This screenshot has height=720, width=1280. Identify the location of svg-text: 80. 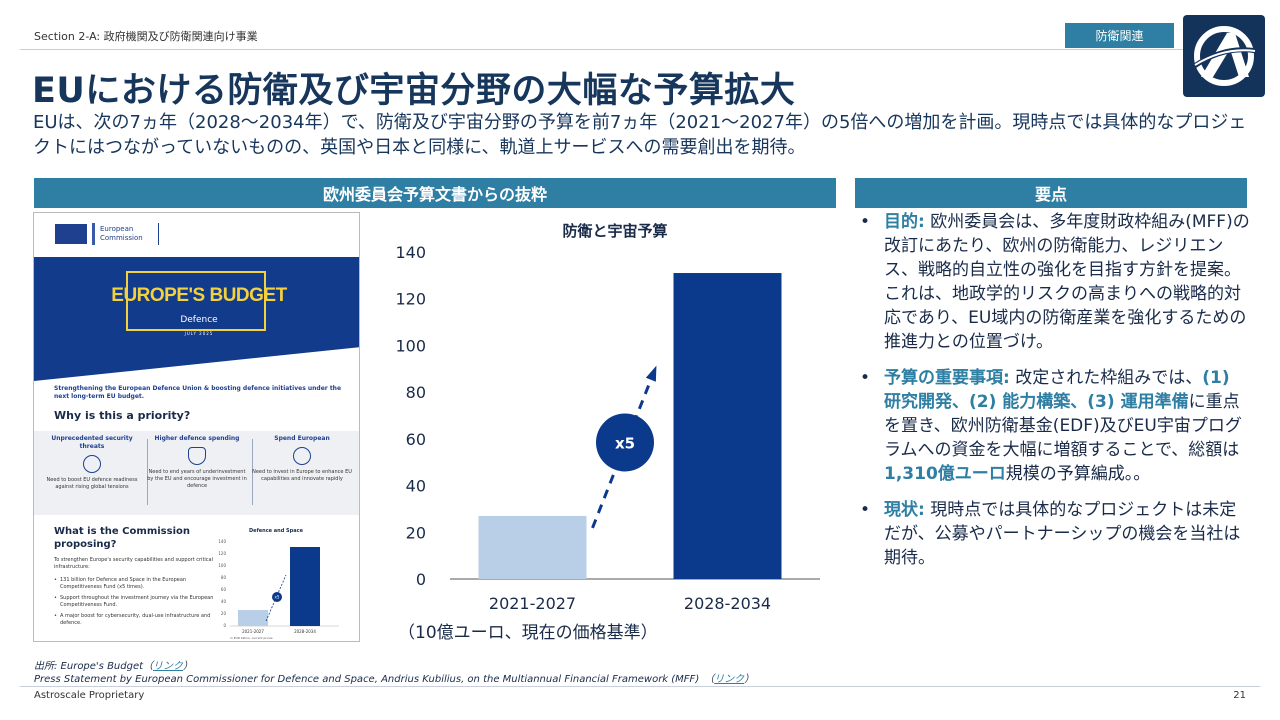
(224, 577).